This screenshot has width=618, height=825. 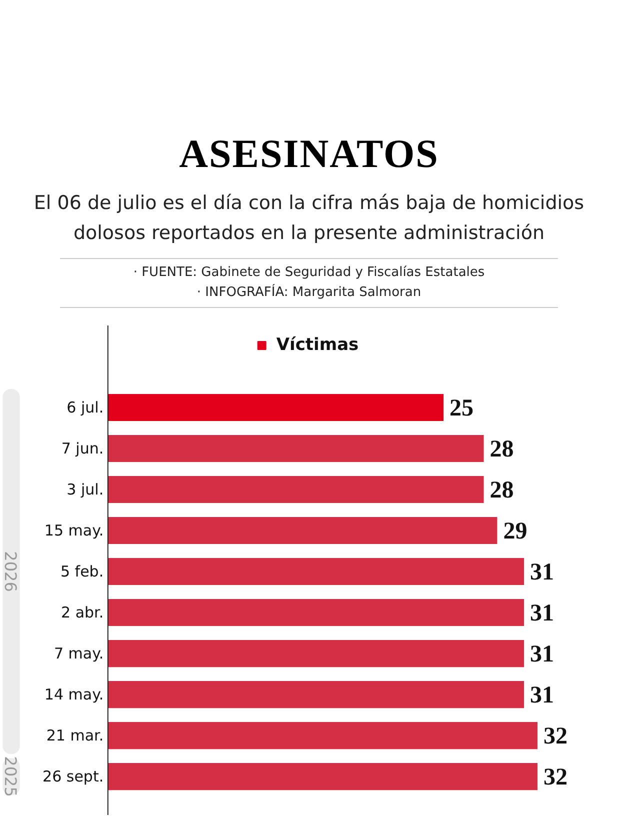 What do you see at coordinates (309, 154) in the screenshot?
I see `chart-title: ASESINATOS` at bounding box center [309, 154].